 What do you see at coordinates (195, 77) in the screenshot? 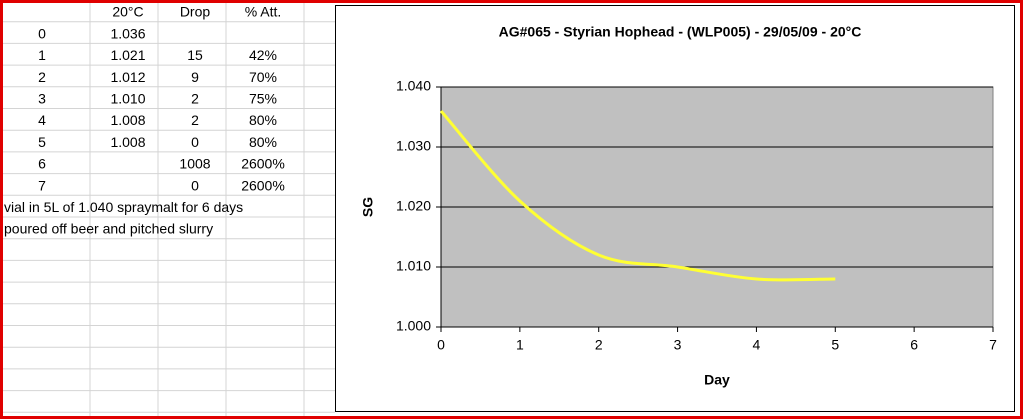
I see `cell: 9` at bounding box center [195, 77].